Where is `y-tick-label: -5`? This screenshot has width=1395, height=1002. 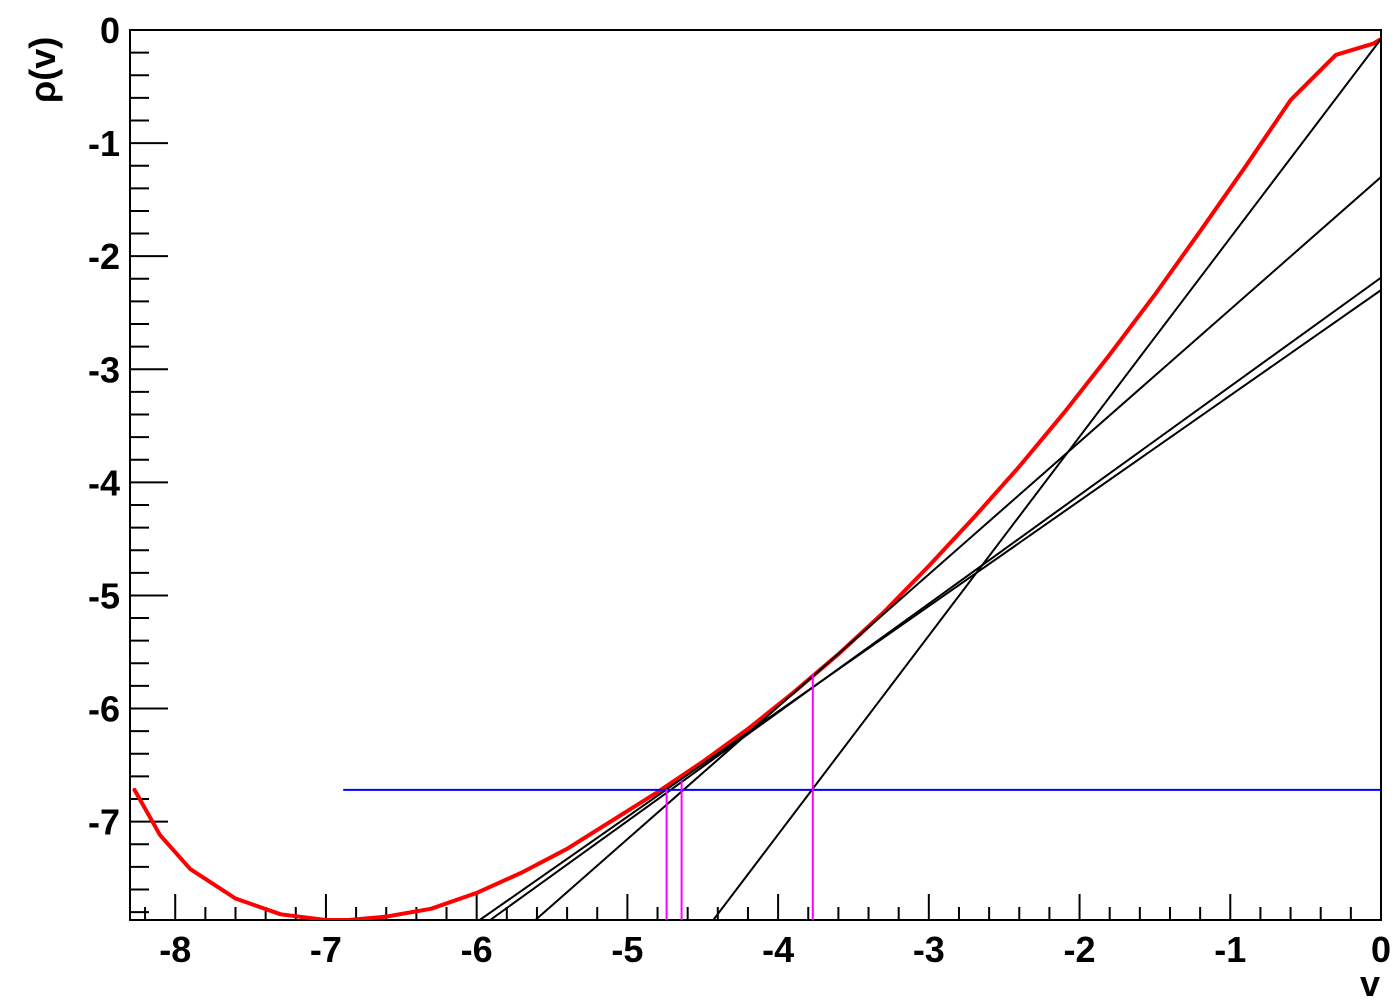
y-tick-label: -5 is located at coordinates (104, 595).